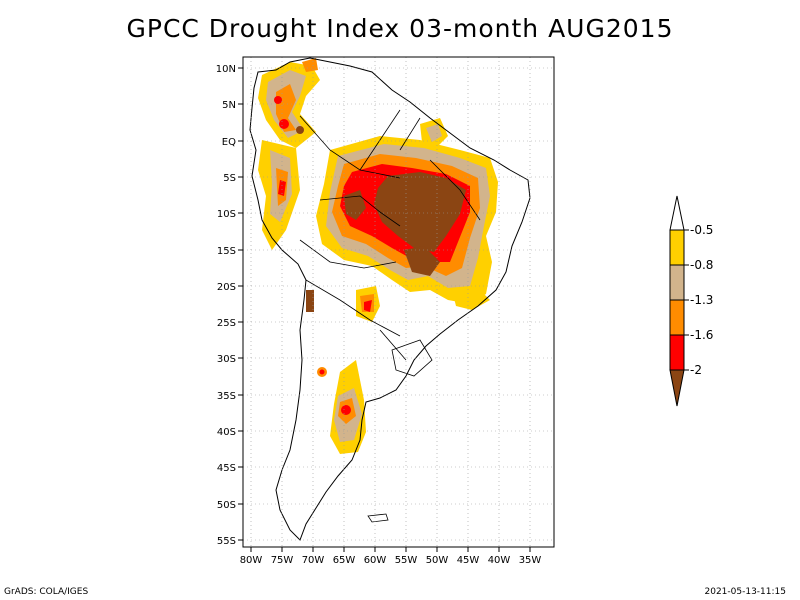 Image resolution: width=800 pixels, height=600 pixels. What do you see at coordinates (745, 592) in the screenshot?
I see `footer-timestamp: 2021-05-13-11:15` at bounding box center [745, 592].